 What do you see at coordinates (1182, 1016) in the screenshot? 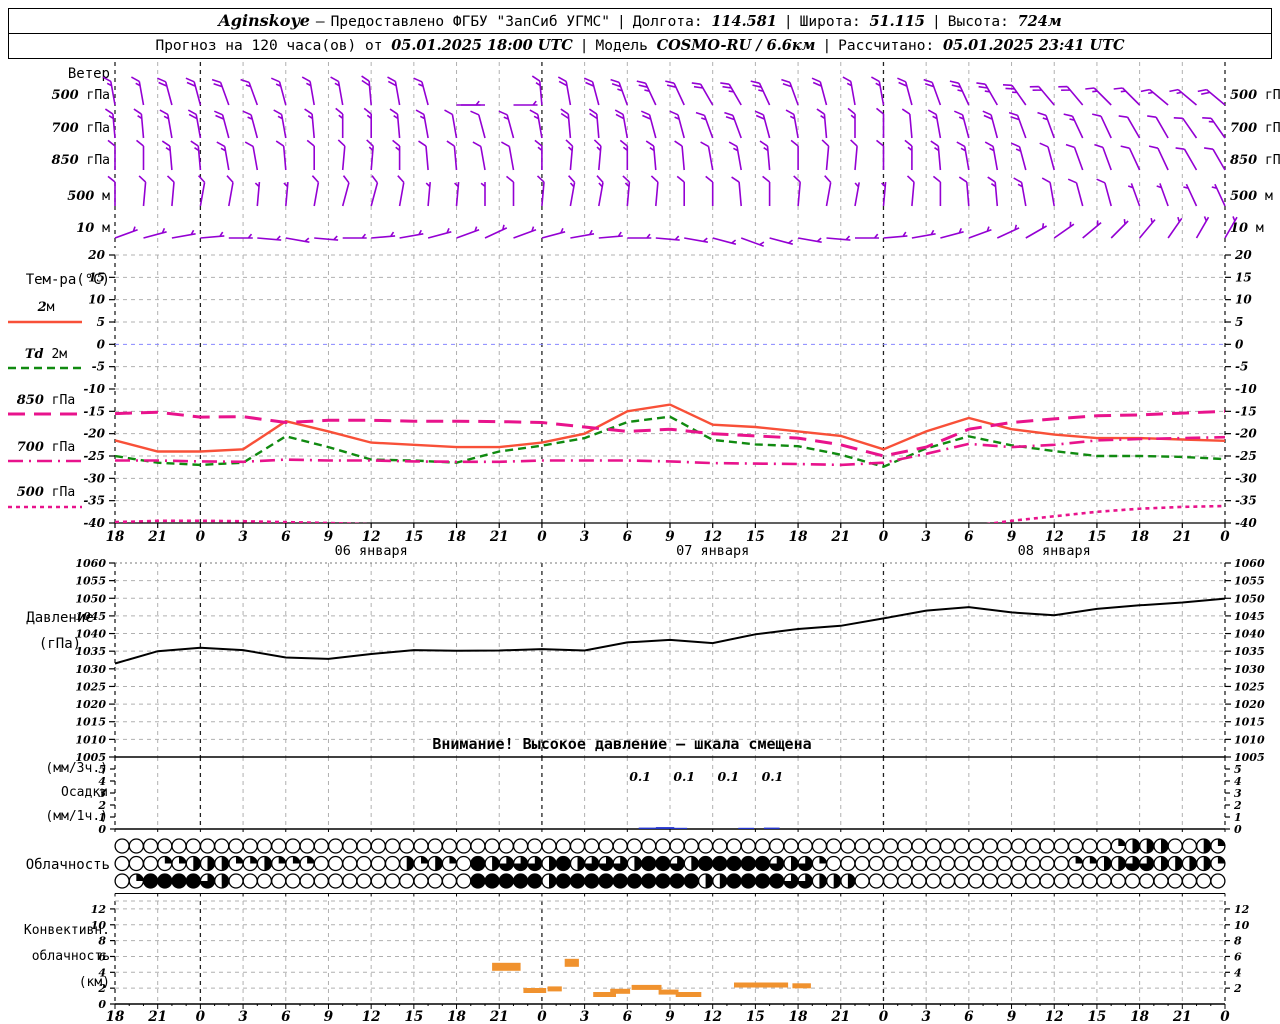
I see `x-axis-hour-label: 21` at bounding box center [1182, 1016].